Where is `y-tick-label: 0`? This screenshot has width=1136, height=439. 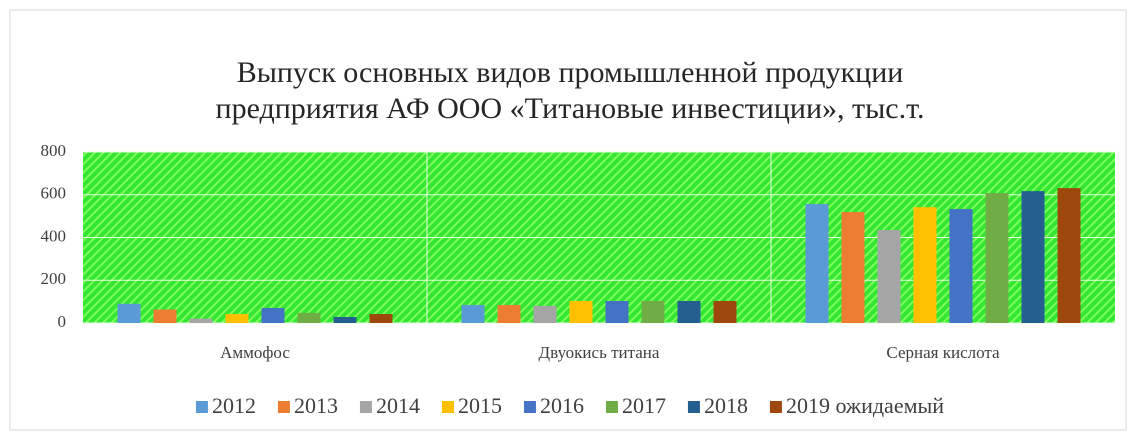
y-tick-label: 0 is located at coordinates (62, 321).